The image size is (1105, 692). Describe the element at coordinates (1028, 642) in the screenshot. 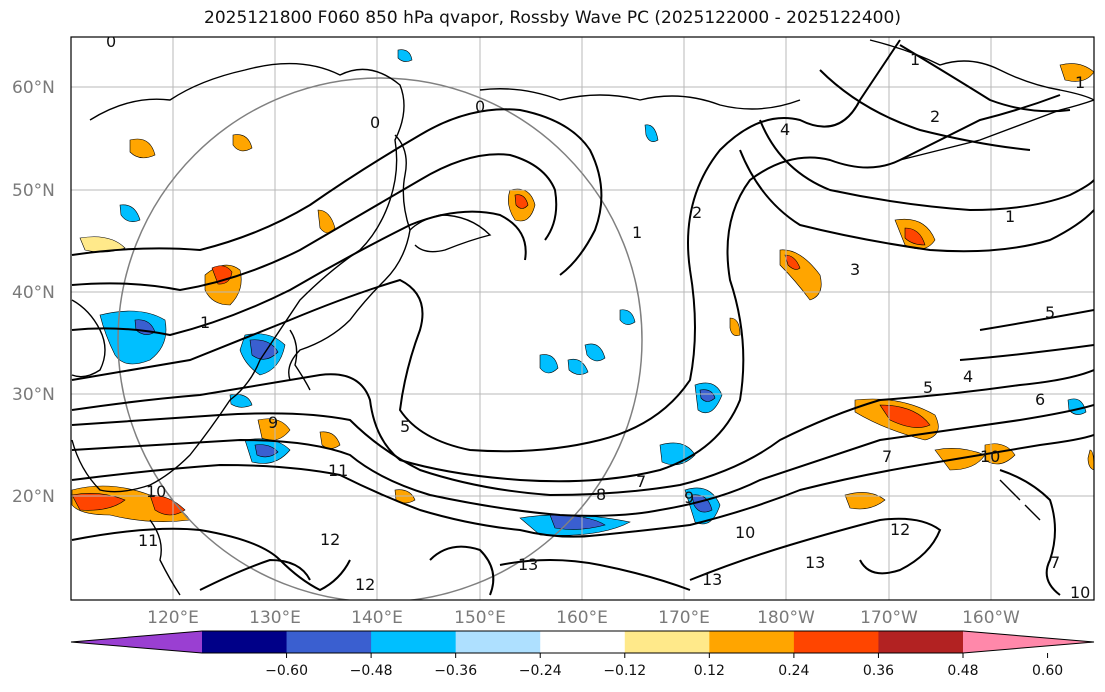

I see `colorbar-extend-high` at that location.